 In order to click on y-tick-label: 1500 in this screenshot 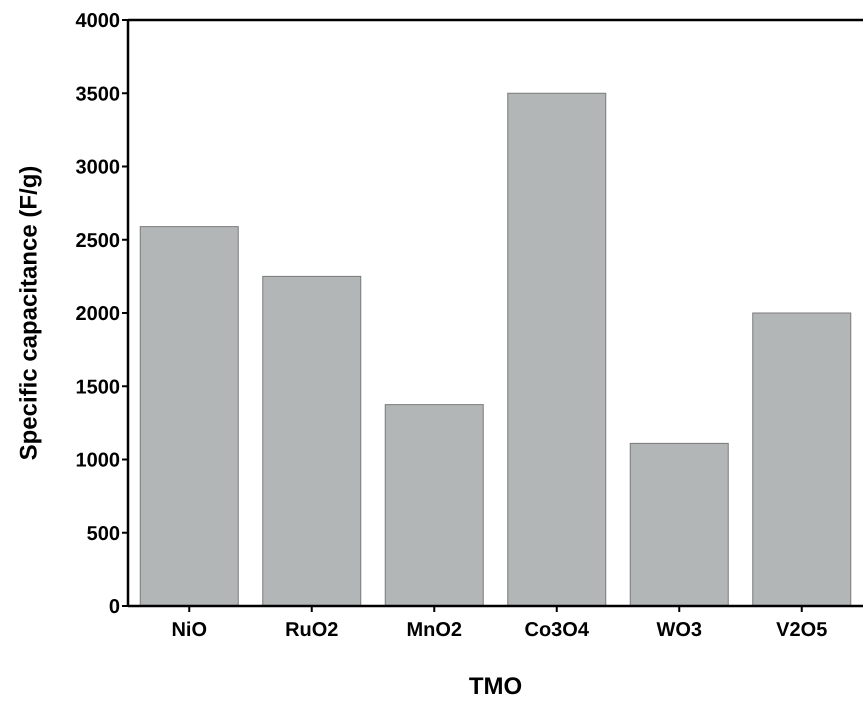, I will do `click(98, 387)`.